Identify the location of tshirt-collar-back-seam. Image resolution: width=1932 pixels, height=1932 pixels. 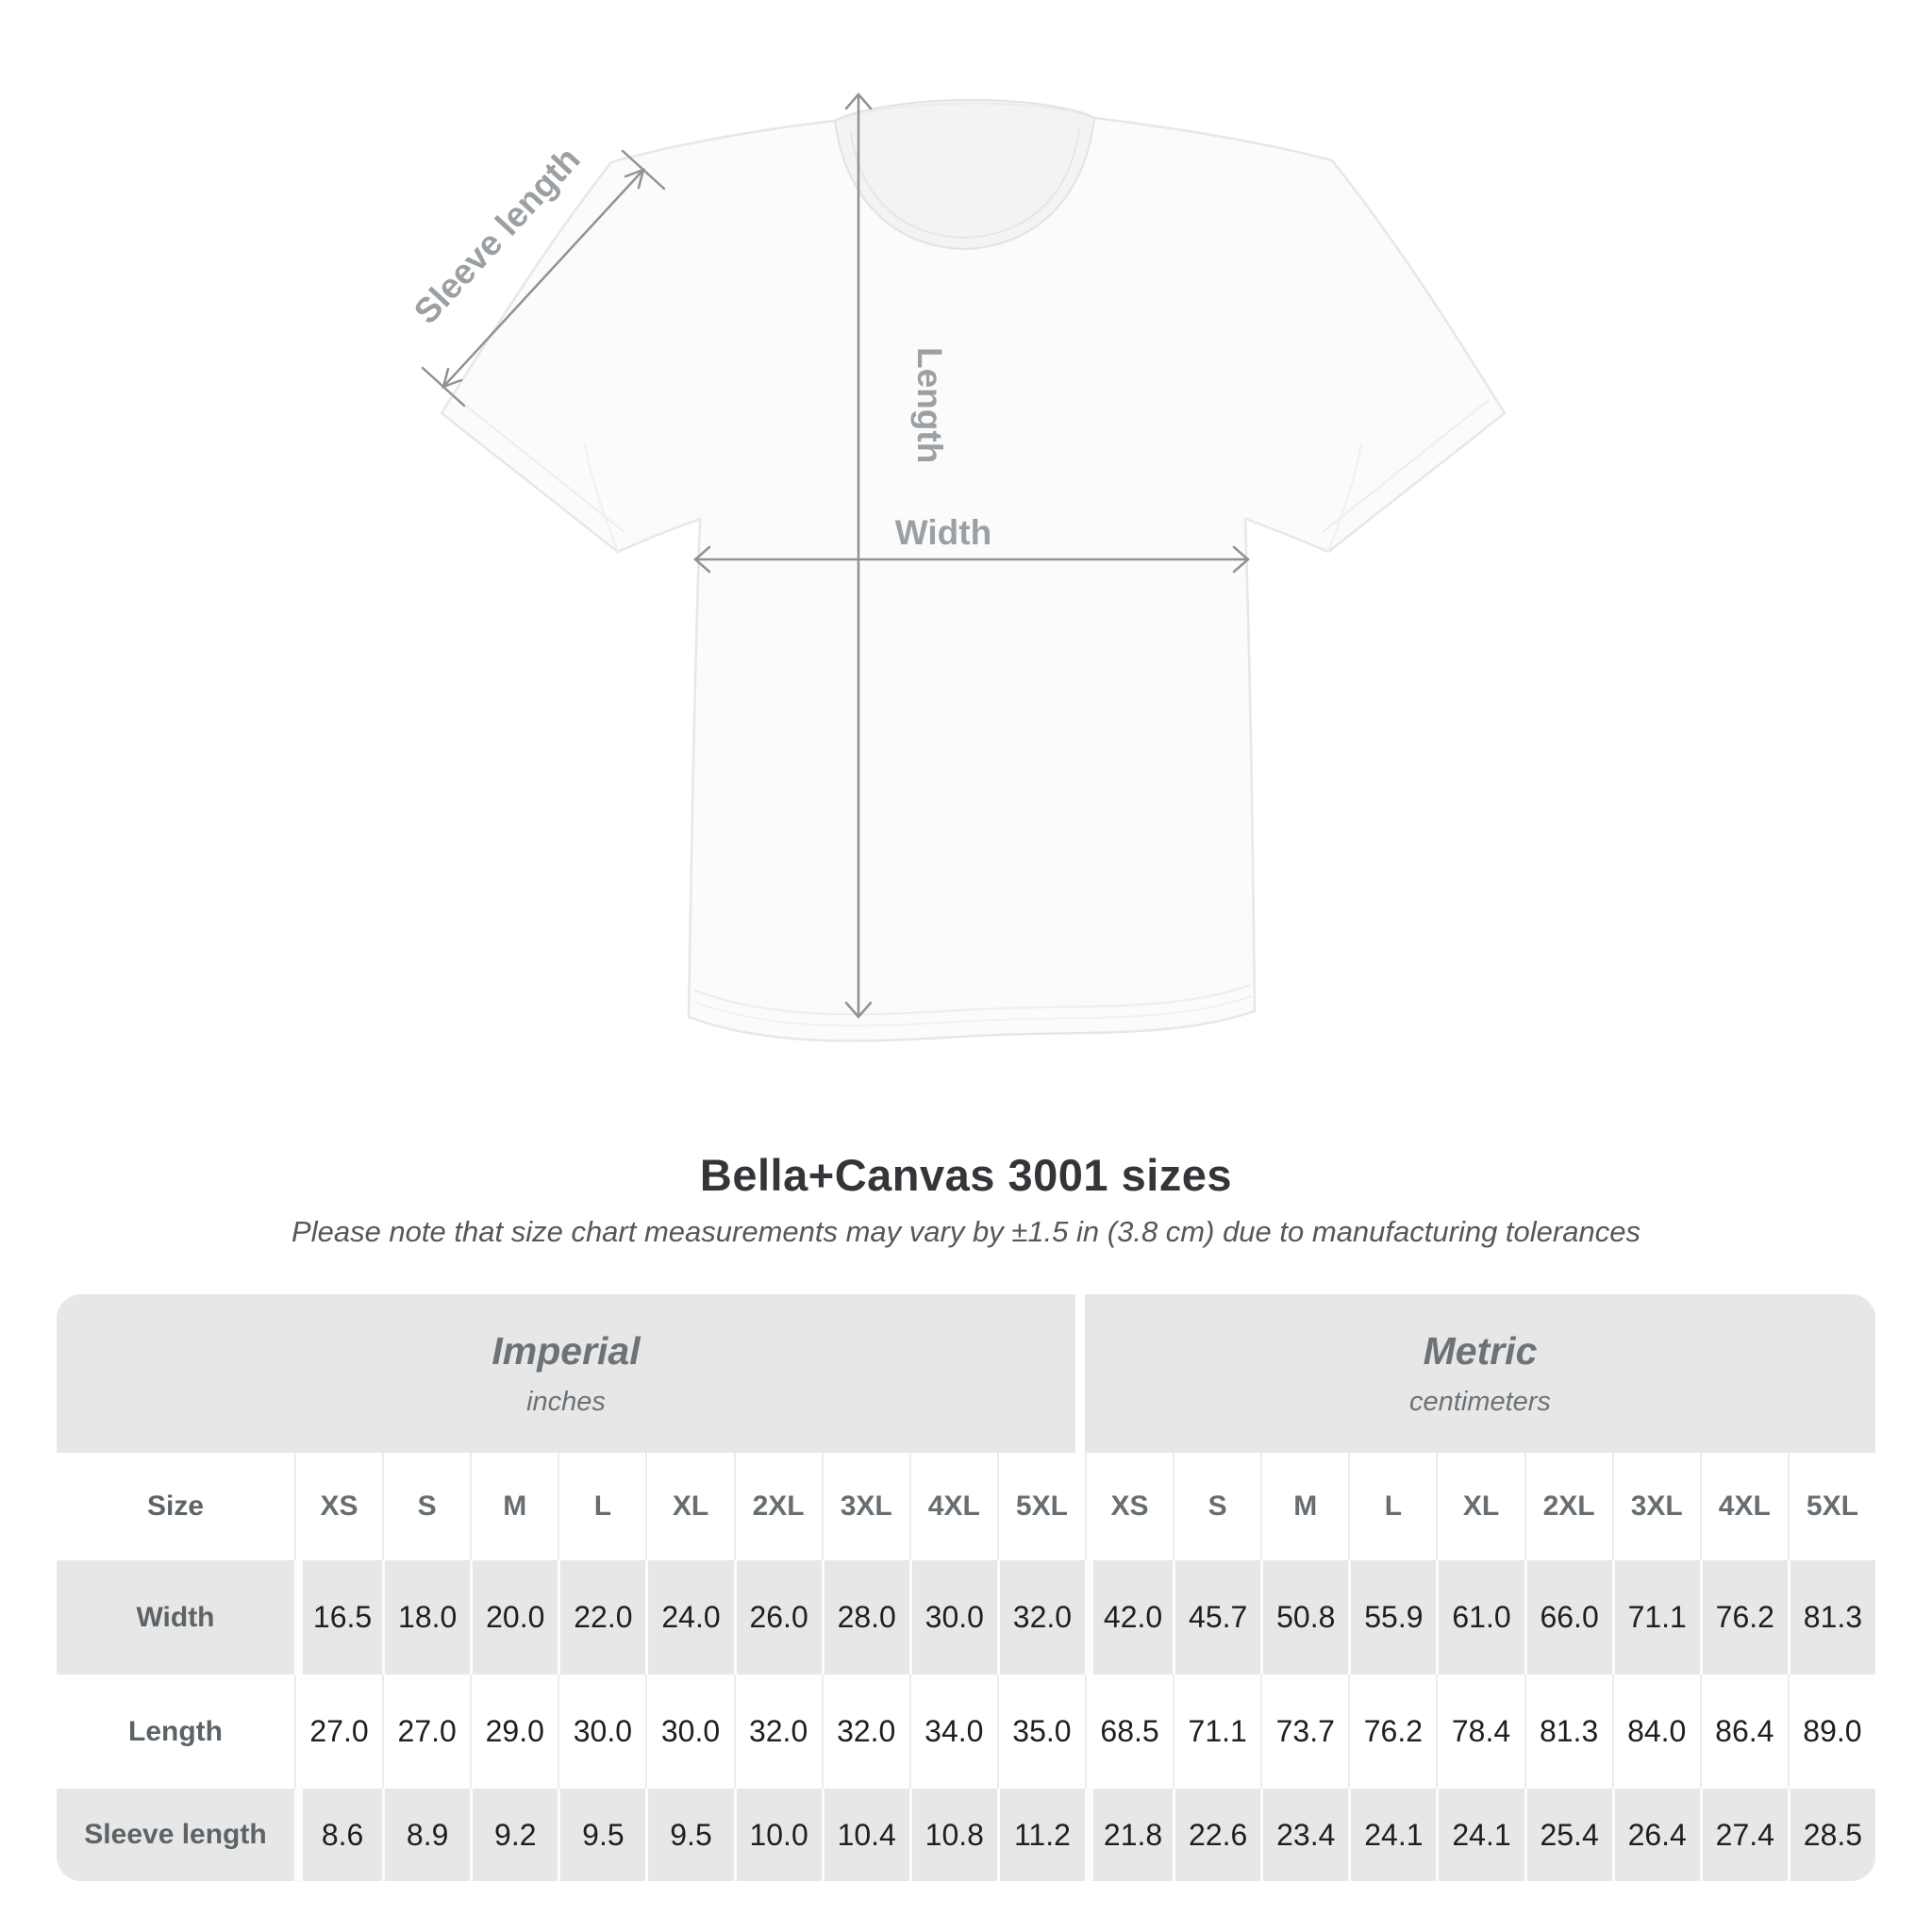
(964, 111).